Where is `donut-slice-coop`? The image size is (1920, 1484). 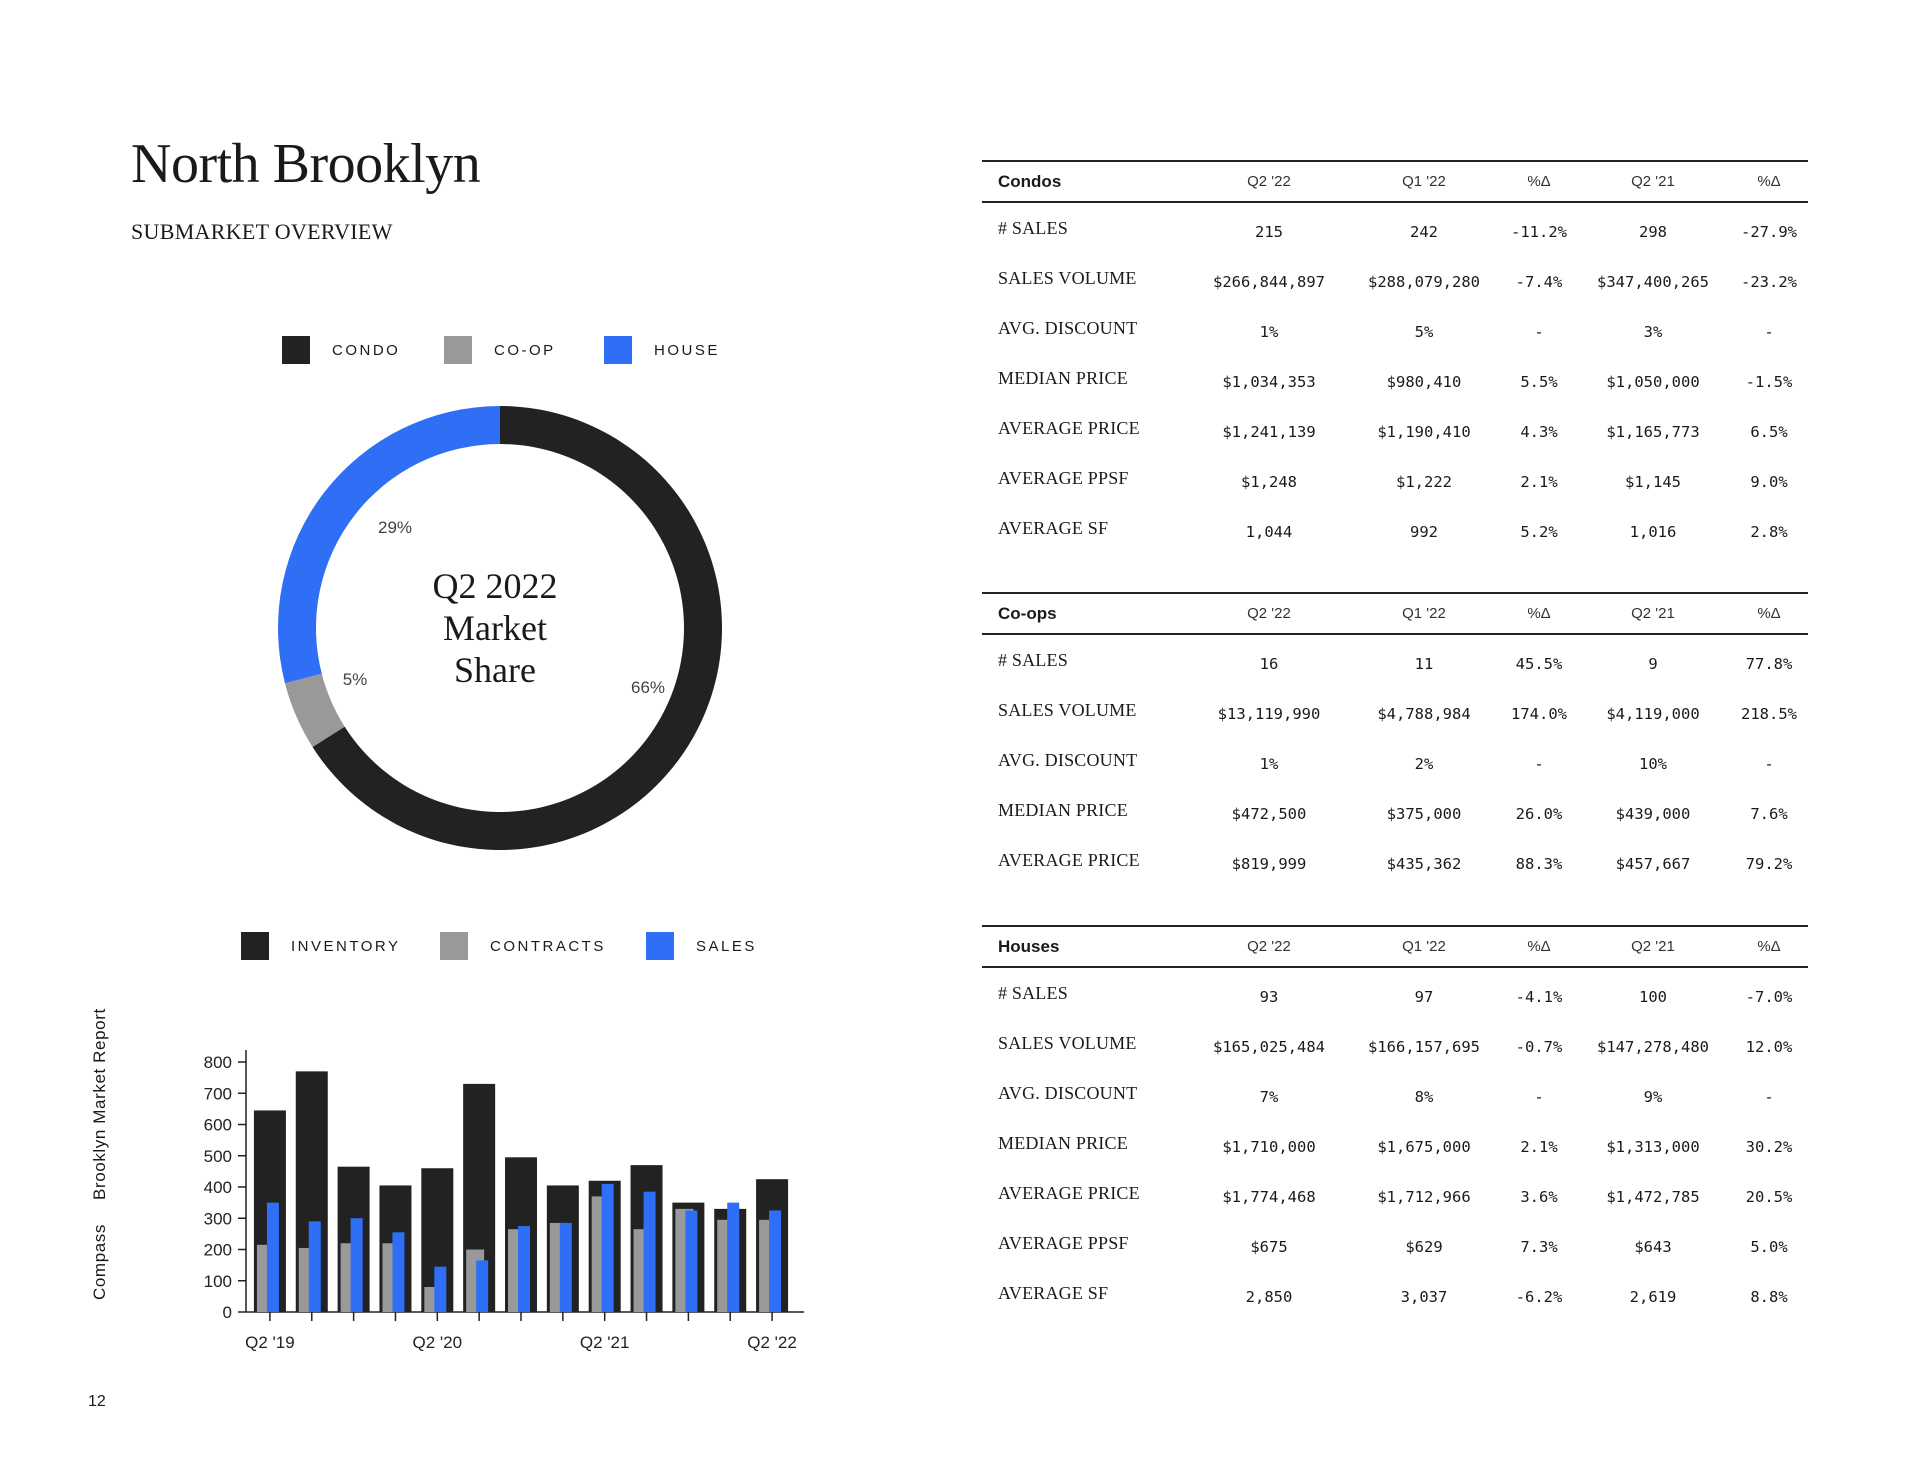
donut-slice-coop is located at coordinates (314, 710).